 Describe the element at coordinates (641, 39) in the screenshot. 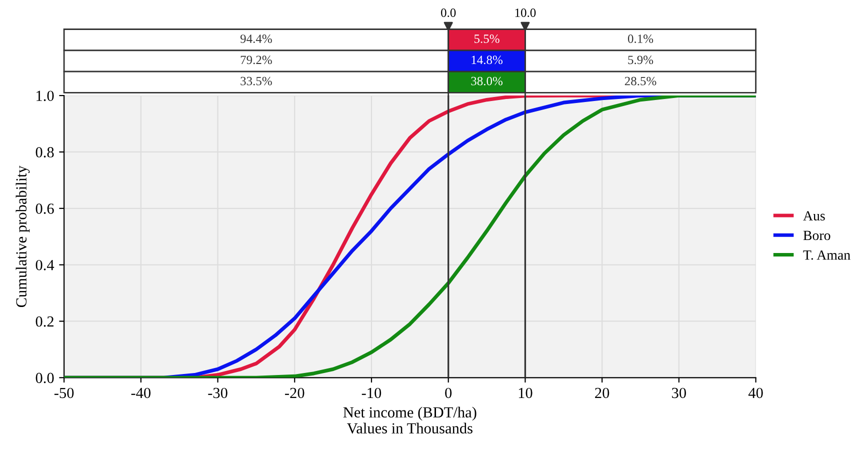

I see `text: 0.1%` at that location.